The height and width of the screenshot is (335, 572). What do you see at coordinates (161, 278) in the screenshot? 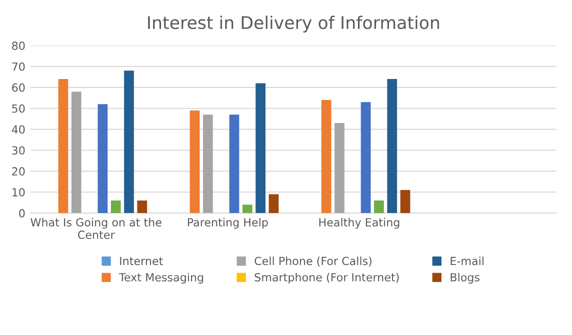
I see `legend-label: Text Messaging` at bounding box center [161, 278].